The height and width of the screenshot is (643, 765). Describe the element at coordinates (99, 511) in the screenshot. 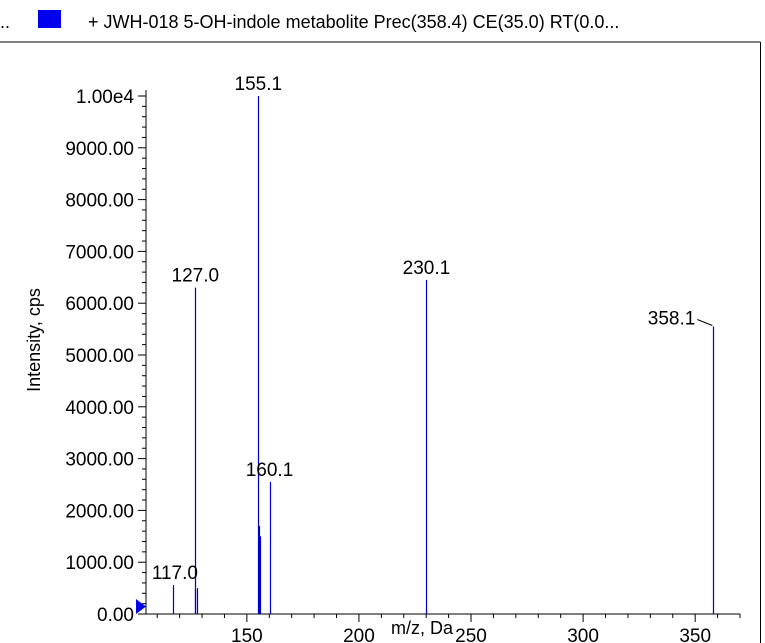

I see `y-tick-label: 2000.00` at that location.